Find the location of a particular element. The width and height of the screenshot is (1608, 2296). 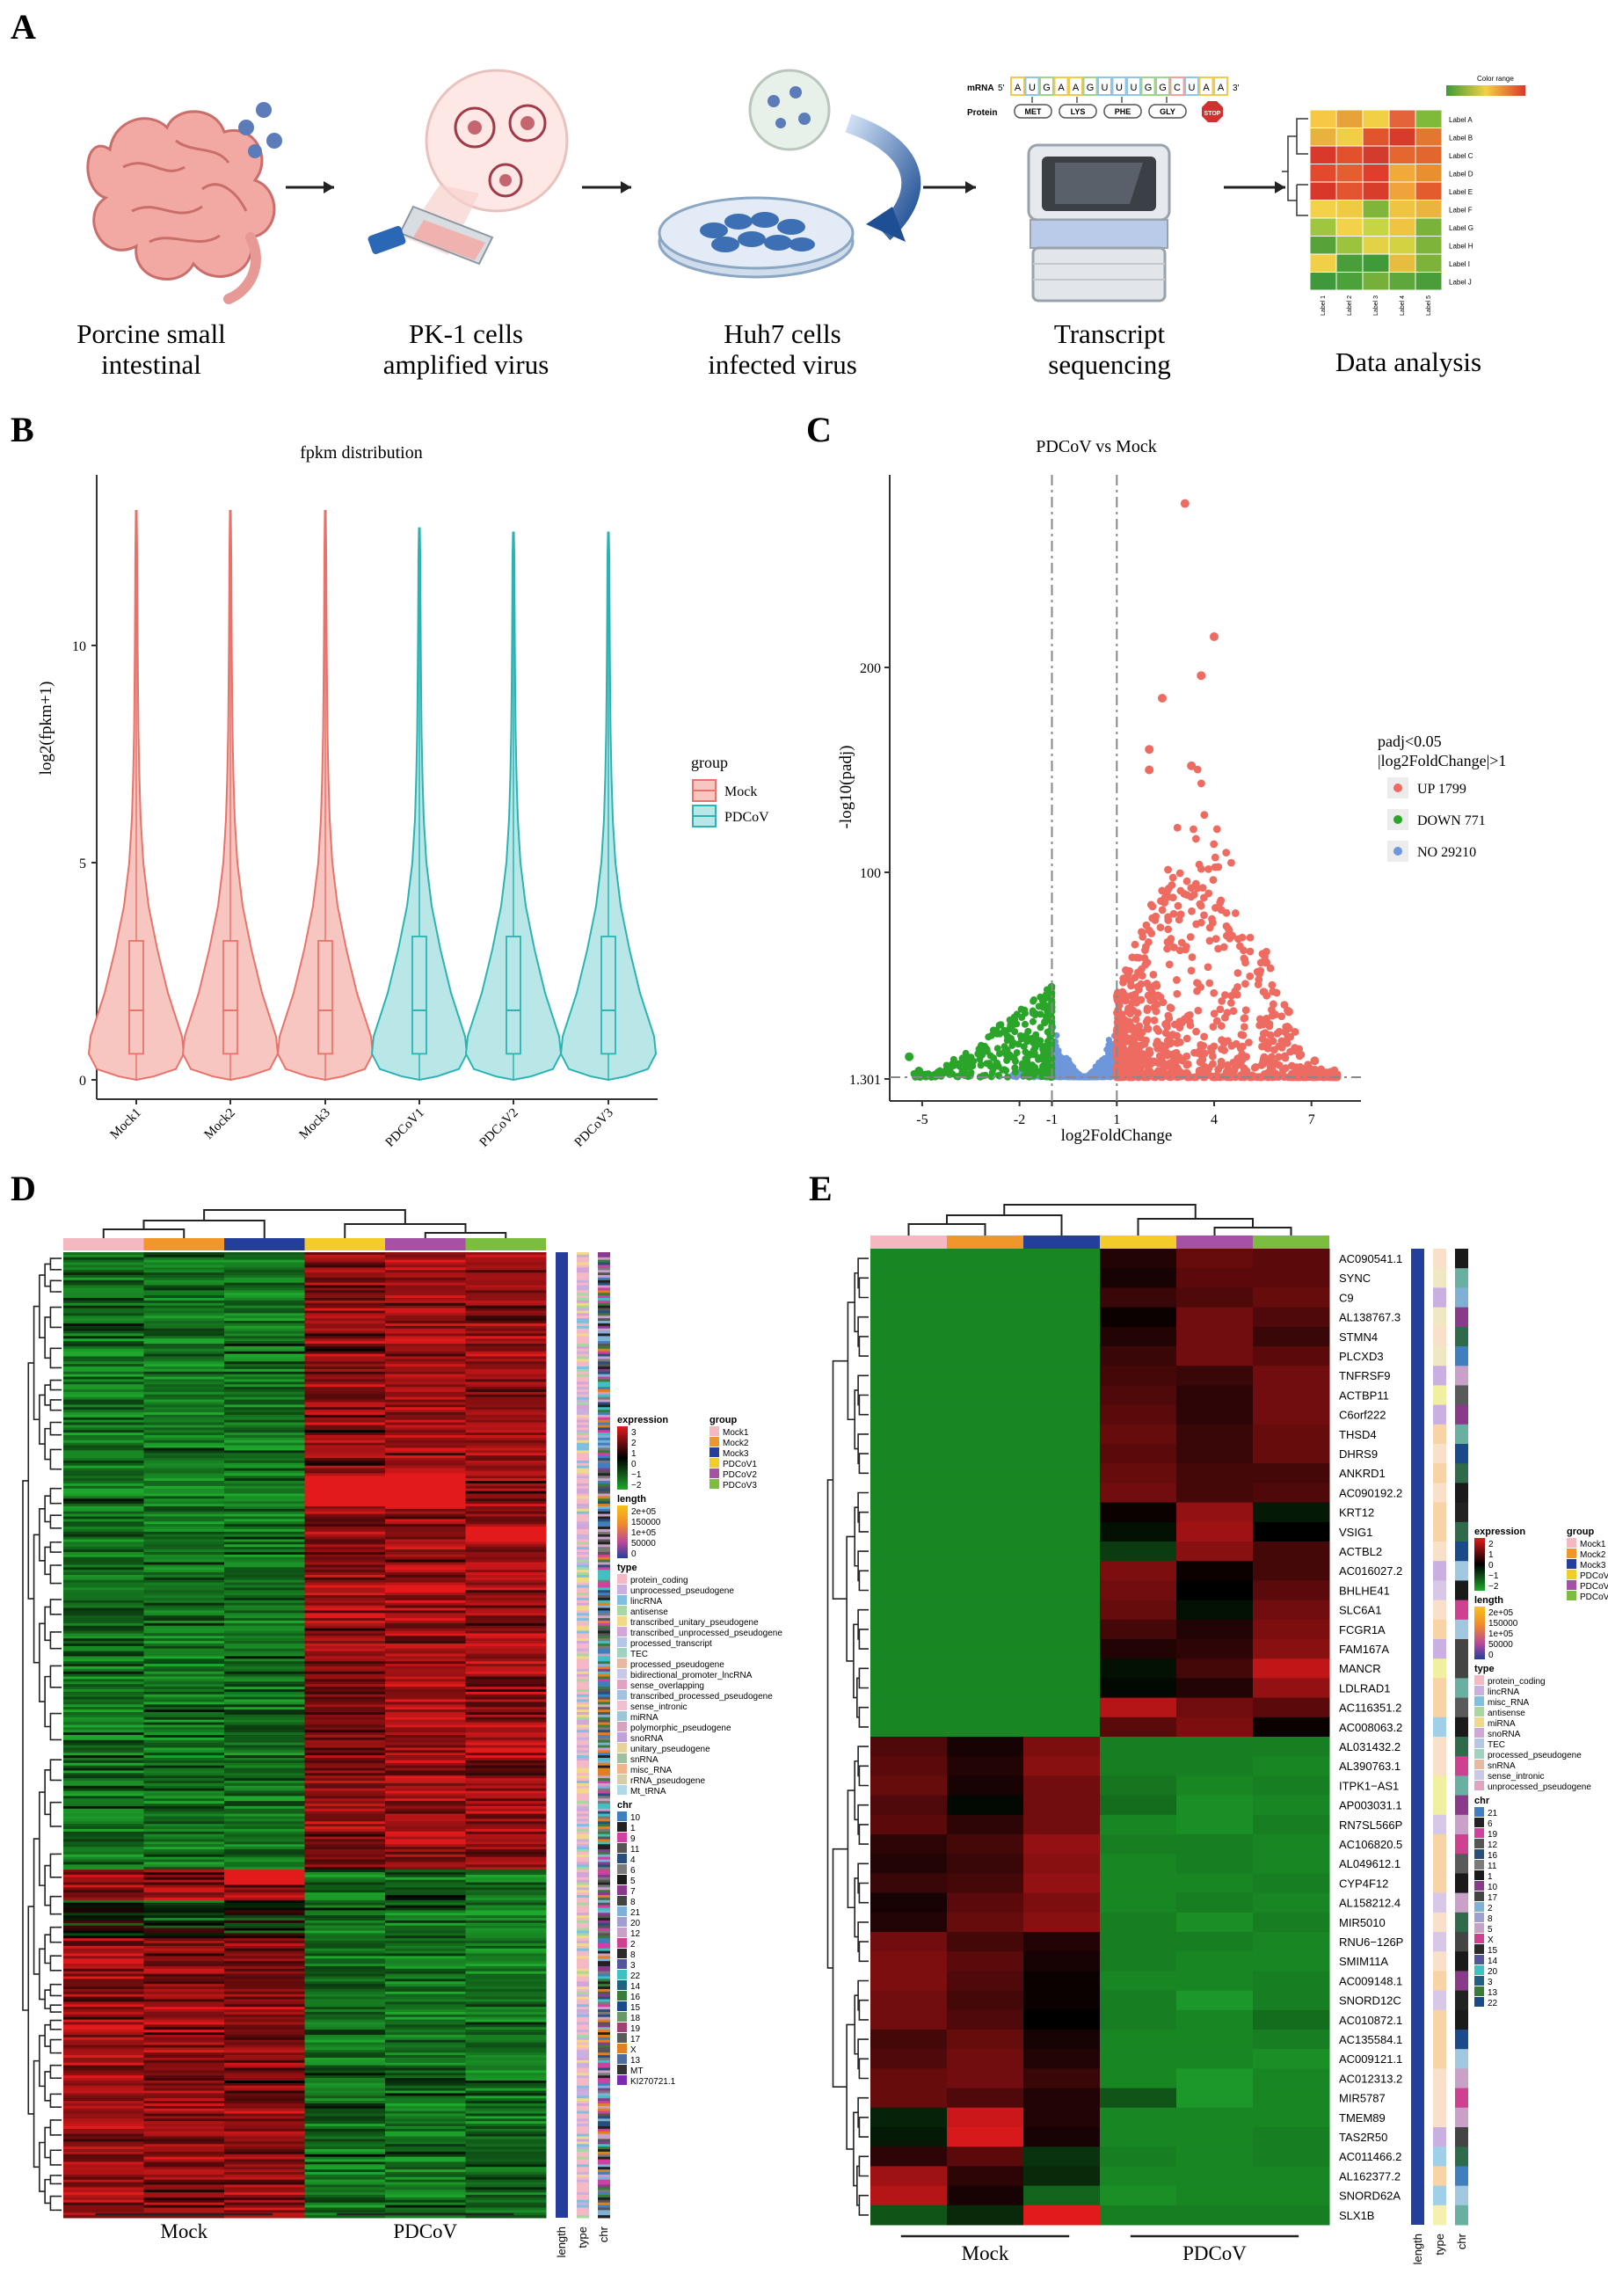

volcano-point-highlight is located at coordinates (1162, 698).